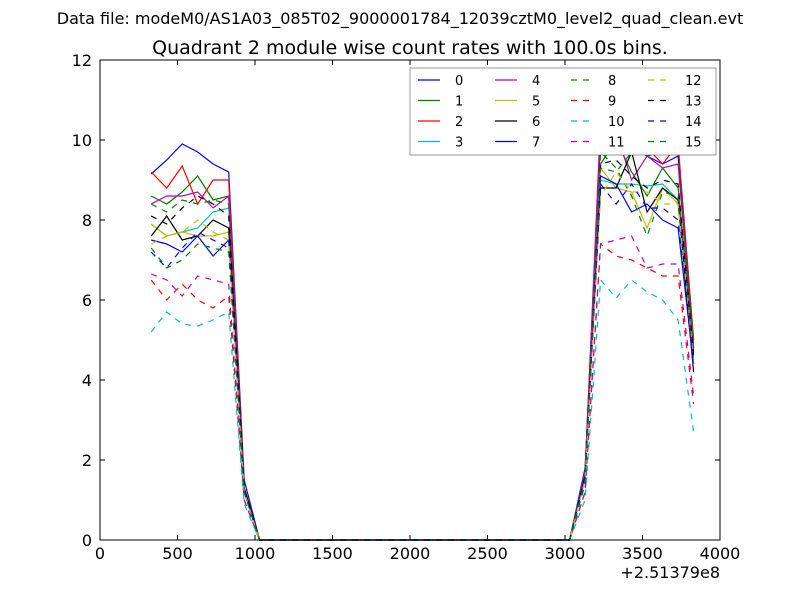 Image resolution: width=800 pixels, height=600 pixels. Describe the element at coordinates (177, 553) in the screenshot. I see `x-tick-label: 500` at that location.